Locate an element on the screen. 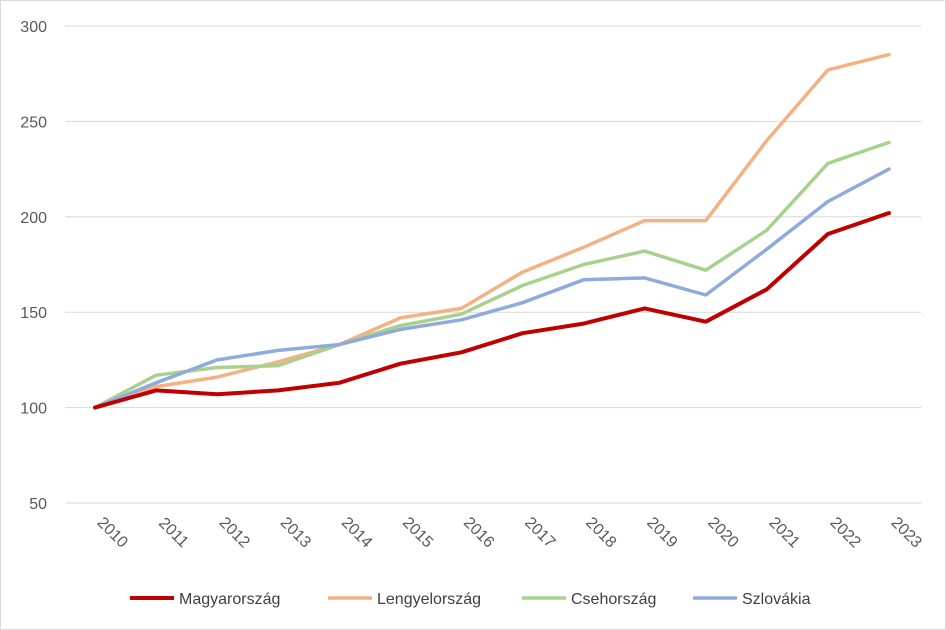  legend-label: Lengyelország is located at coordinates (429, 599).